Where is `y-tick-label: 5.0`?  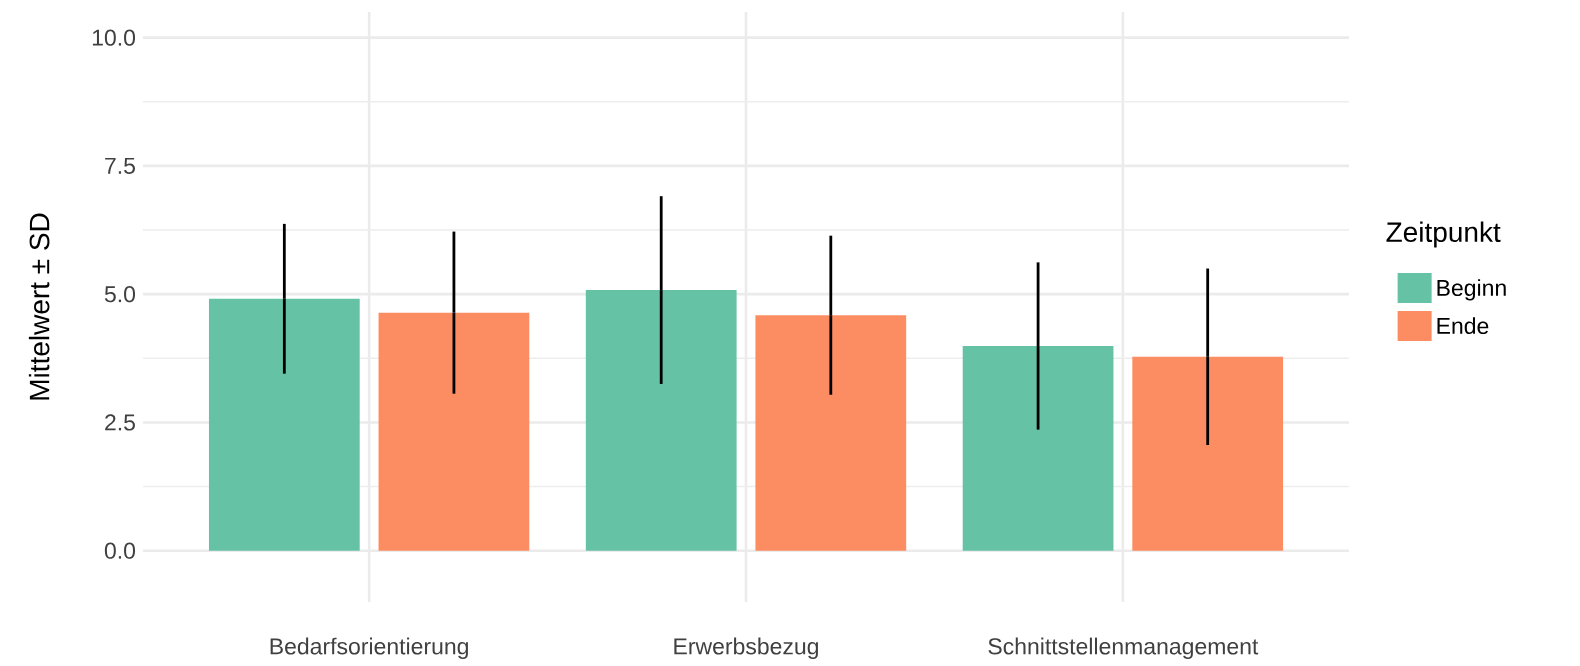 y-tick-label: 5.0 is located at coordinates (120, 294).